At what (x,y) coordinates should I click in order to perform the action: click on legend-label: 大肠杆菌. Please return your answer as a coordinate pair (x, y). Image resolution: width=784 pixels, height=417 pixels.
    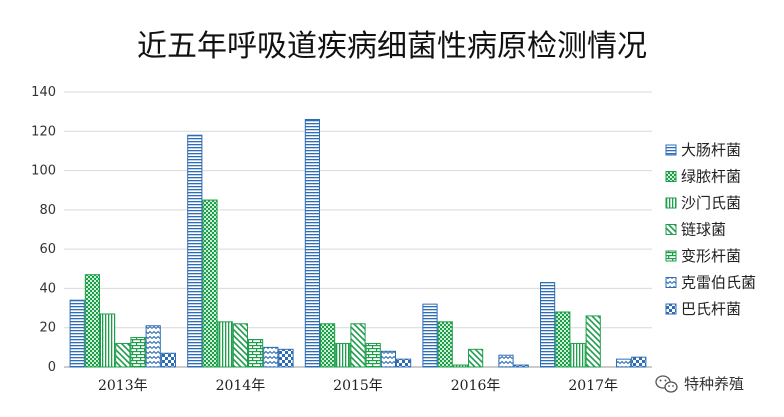
    Looking at the image, I should click on (711, 150).